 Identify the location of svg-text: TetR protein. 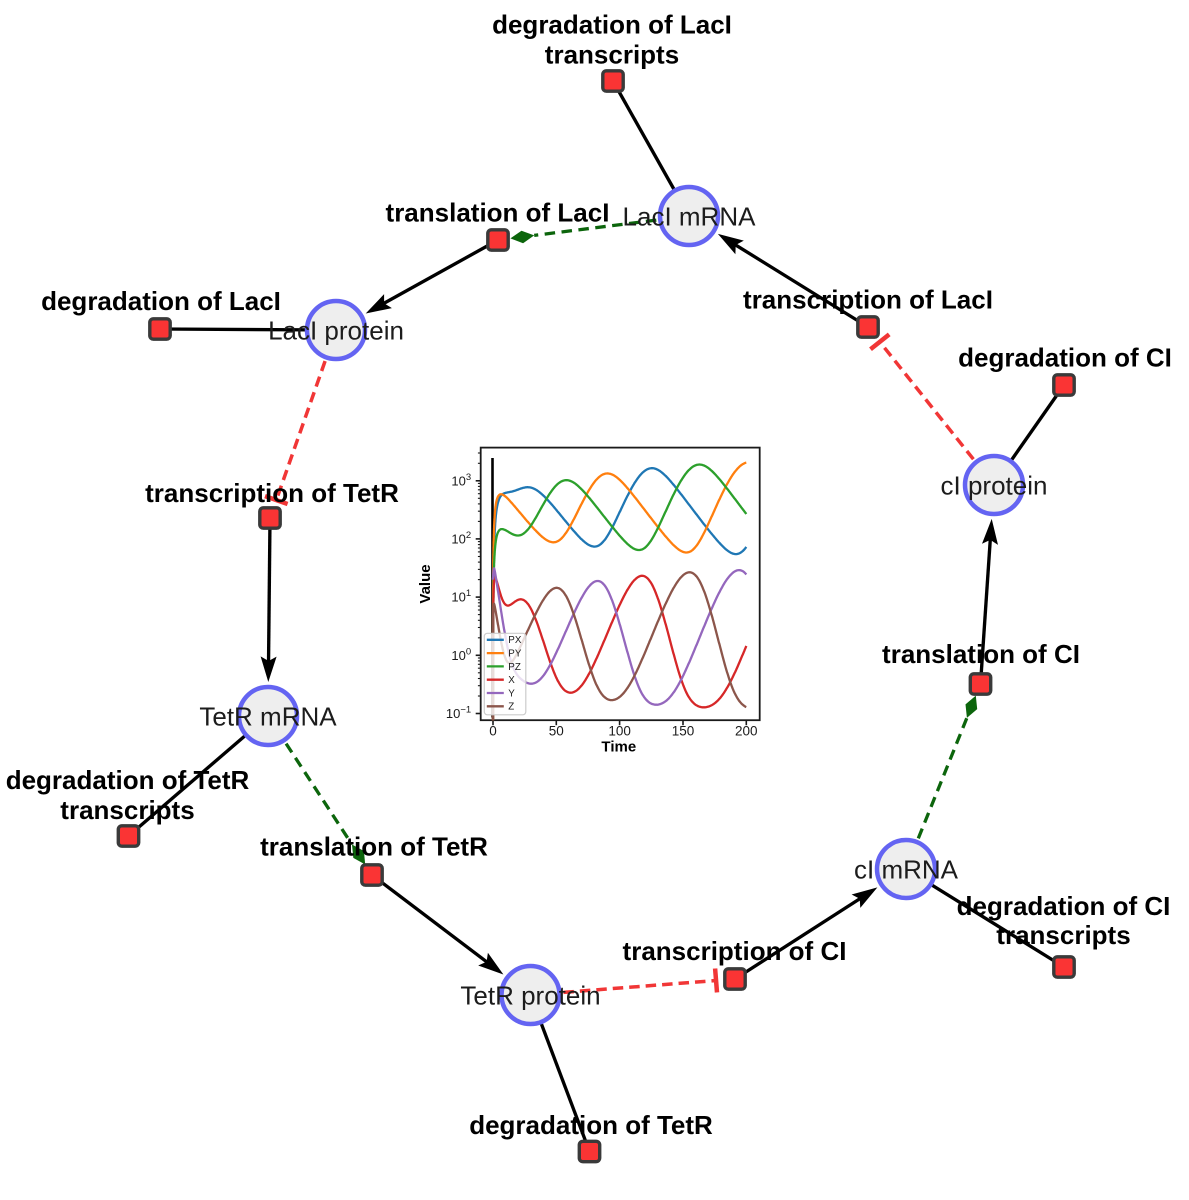
(530, 996).